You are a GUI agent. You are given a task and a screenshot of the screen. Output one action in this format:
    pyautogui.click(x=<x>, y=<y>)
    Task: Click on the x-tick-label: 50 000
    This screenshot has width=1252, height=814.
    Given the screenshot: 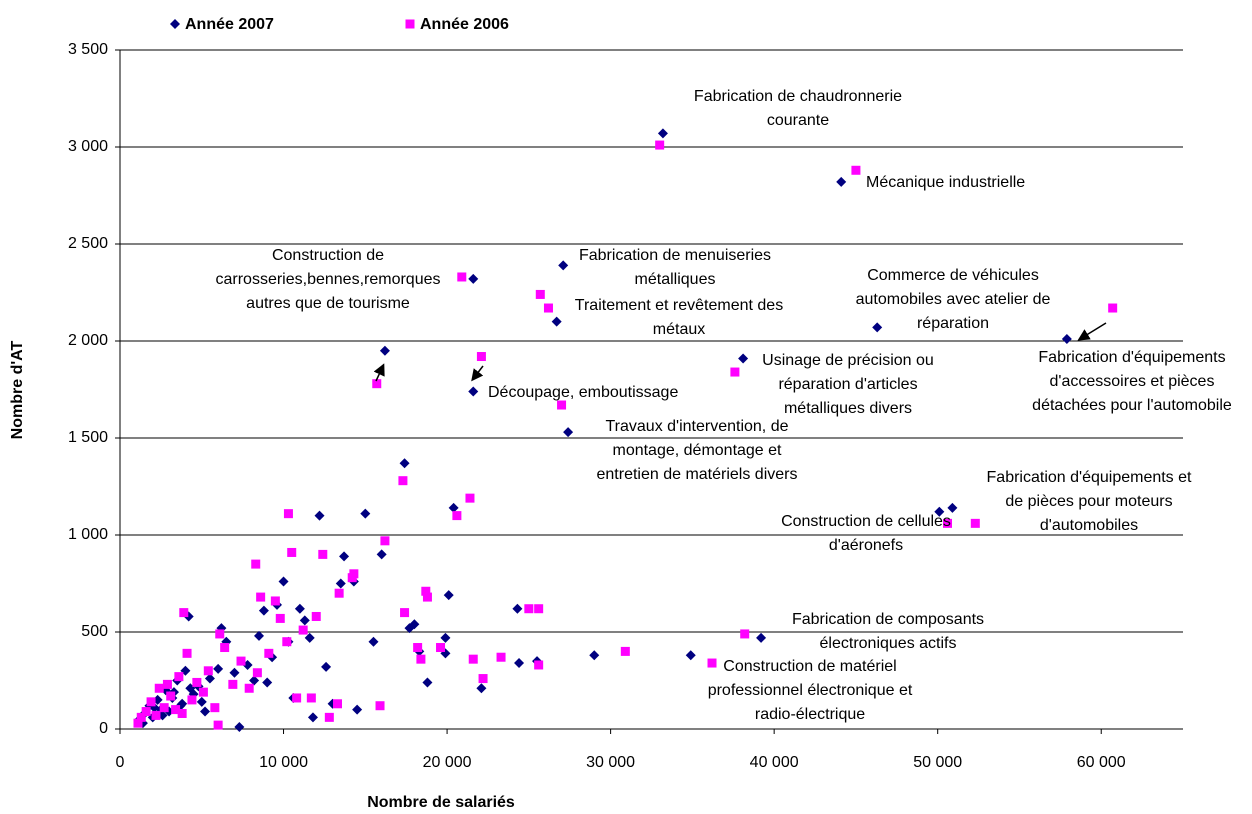 What is the action you would take?
    pyautogui.click(x=937, y=762)
    